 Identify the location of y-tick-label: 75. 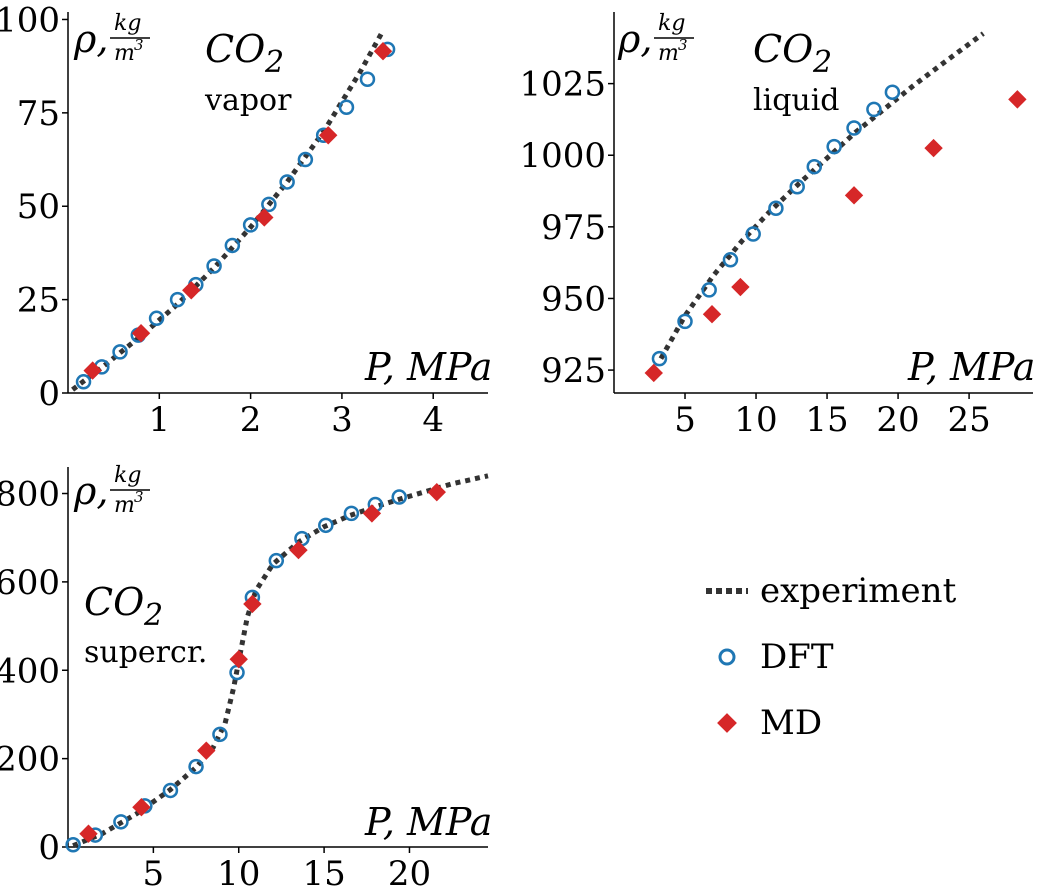
(38, 114).